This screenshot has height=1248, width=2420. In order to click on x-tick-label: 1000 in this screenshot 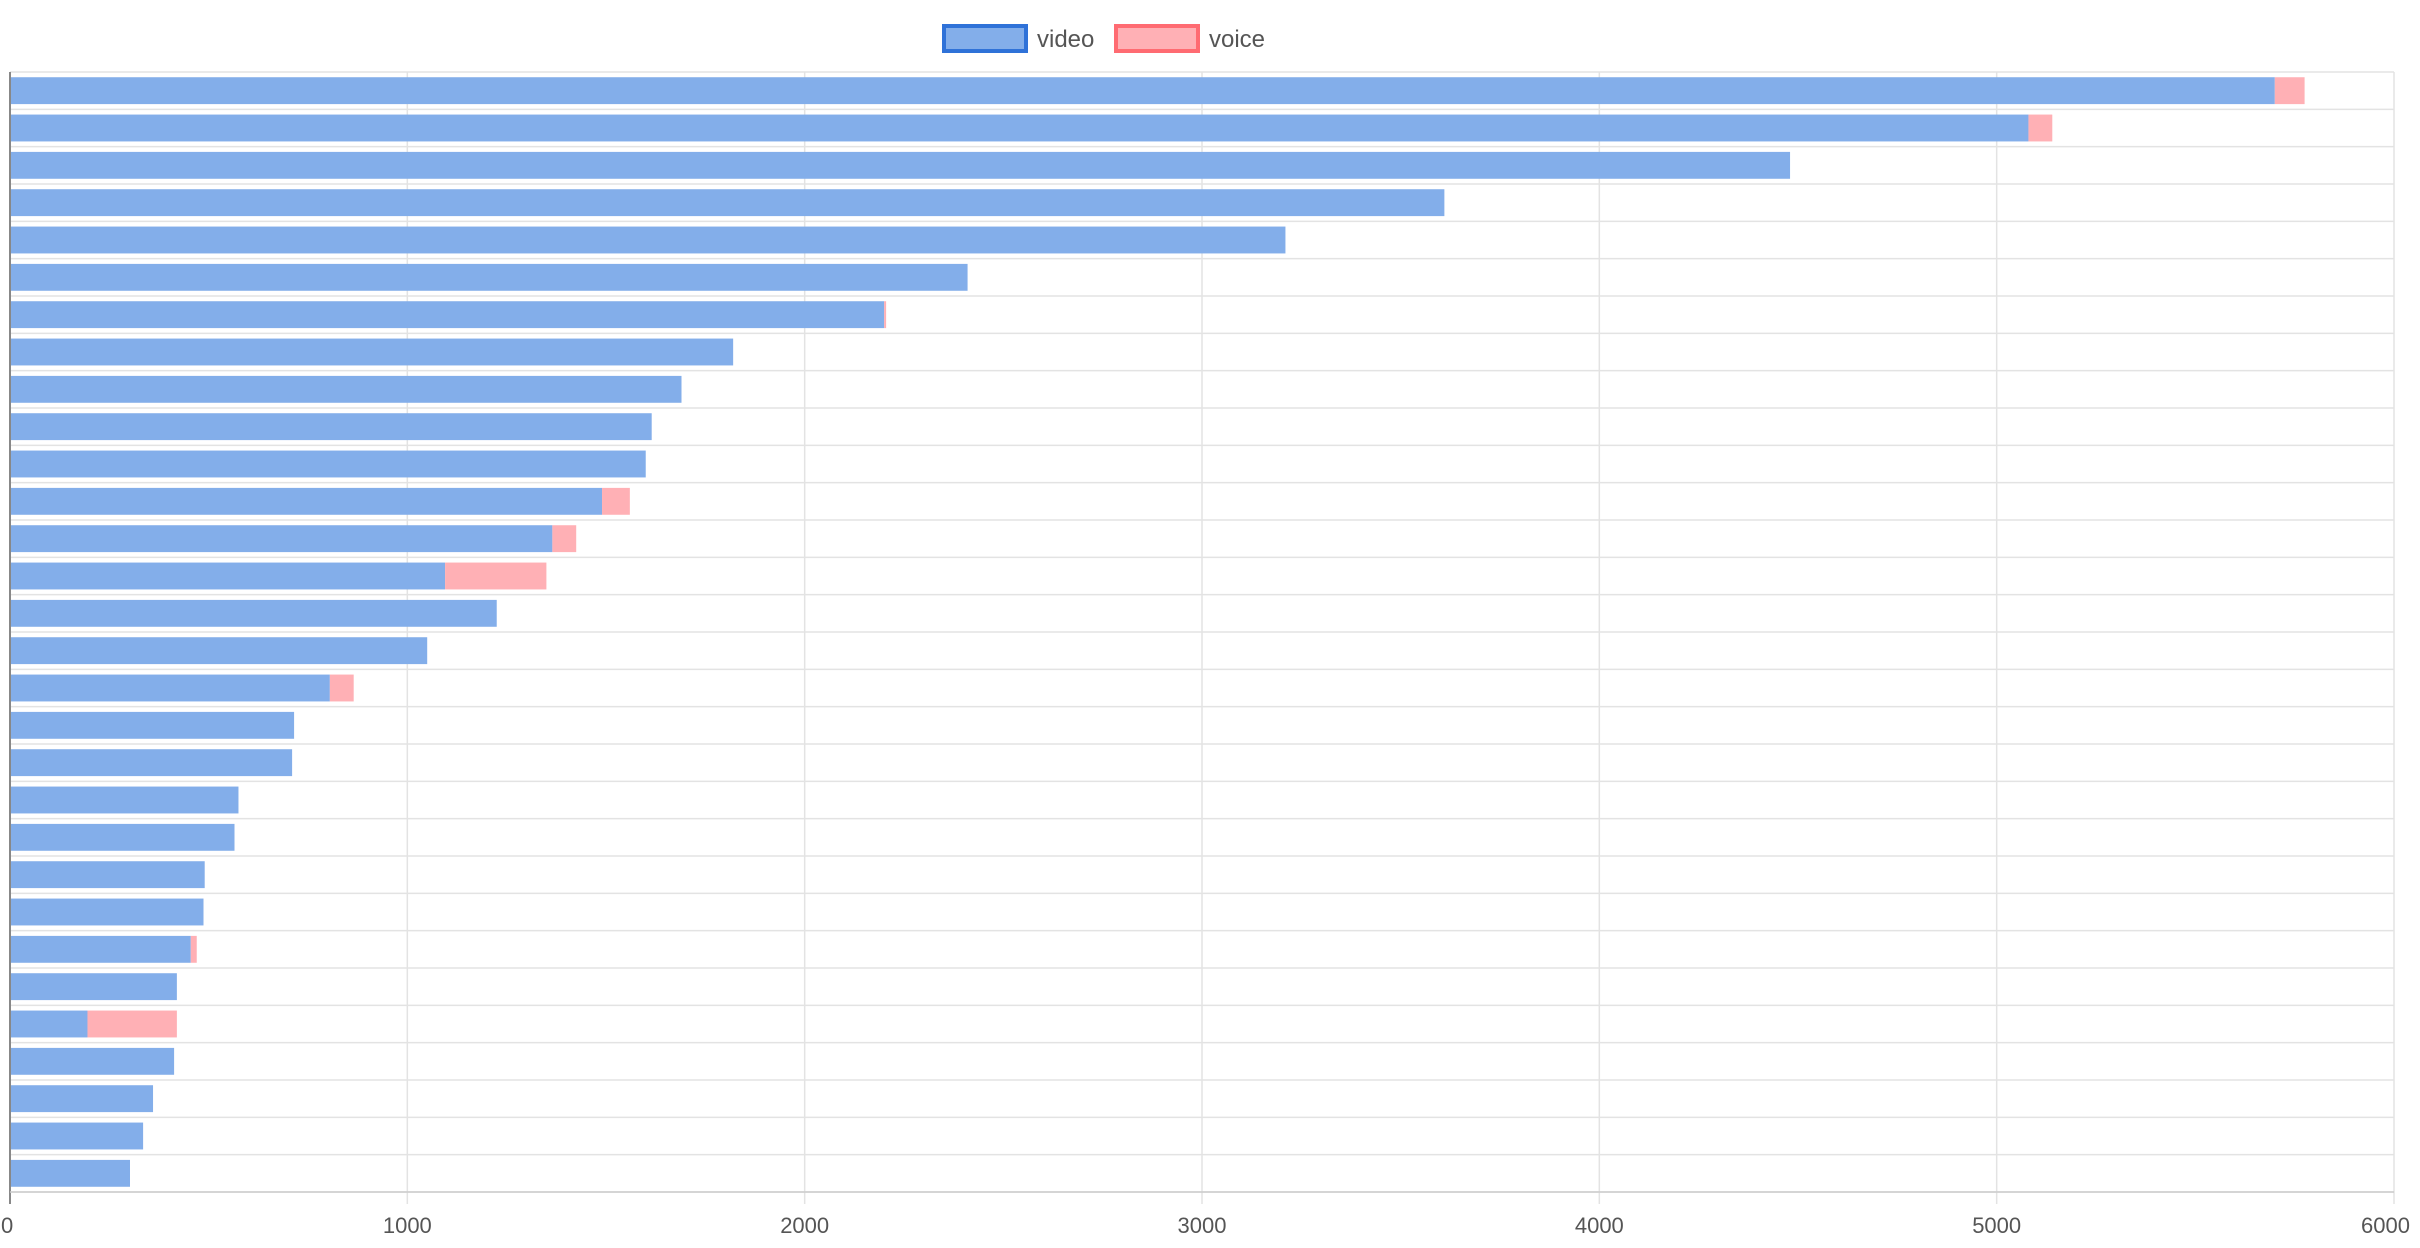, I will do `click(407, 1225)`.